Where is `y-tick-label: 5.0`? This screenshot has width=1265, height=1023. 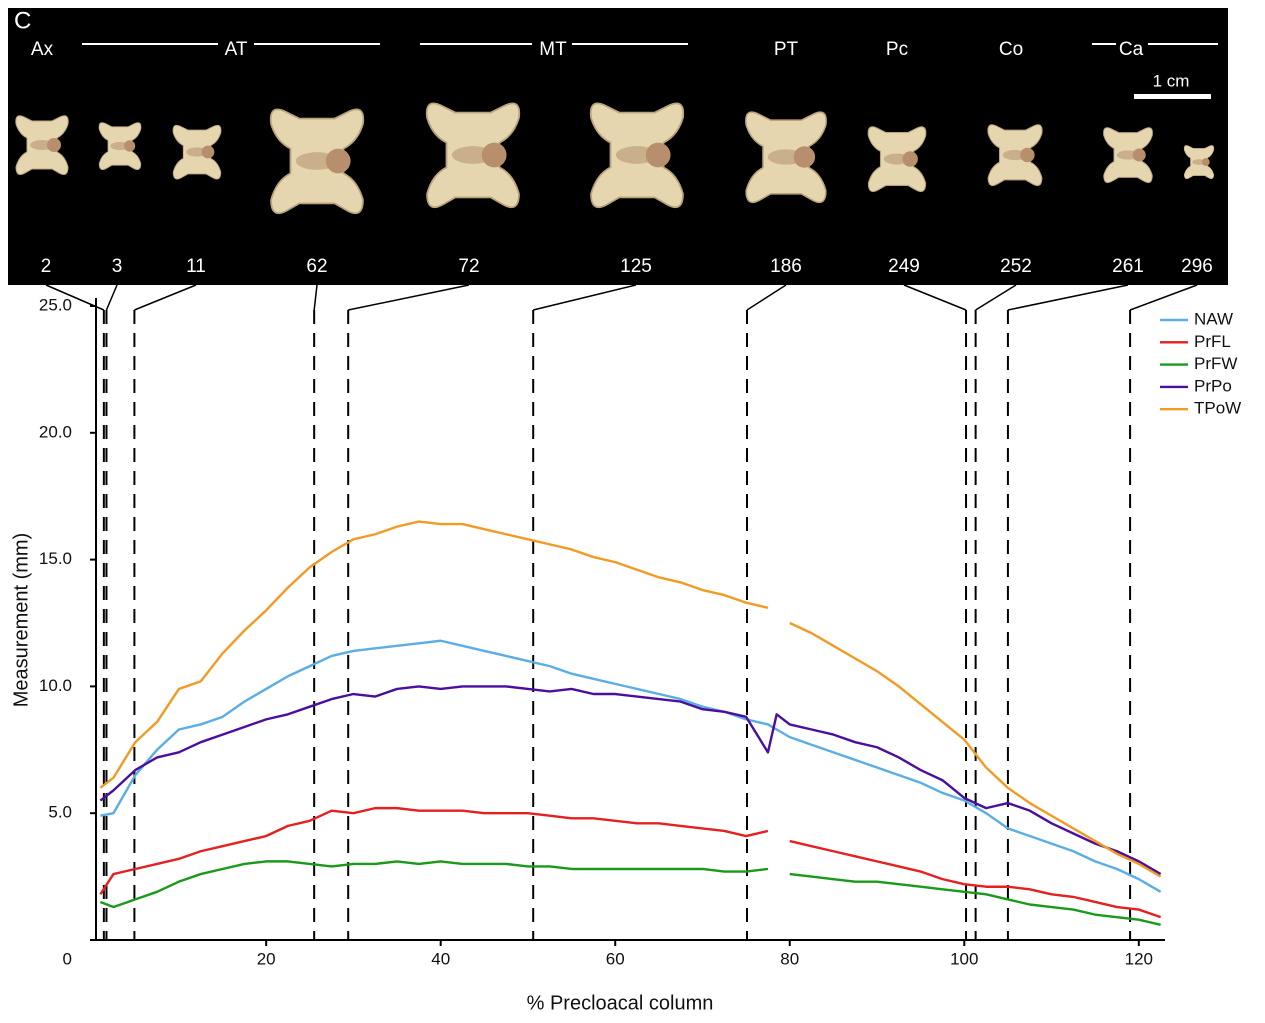
y-tick-label: 5.0 is located at coordinates (60, 812).